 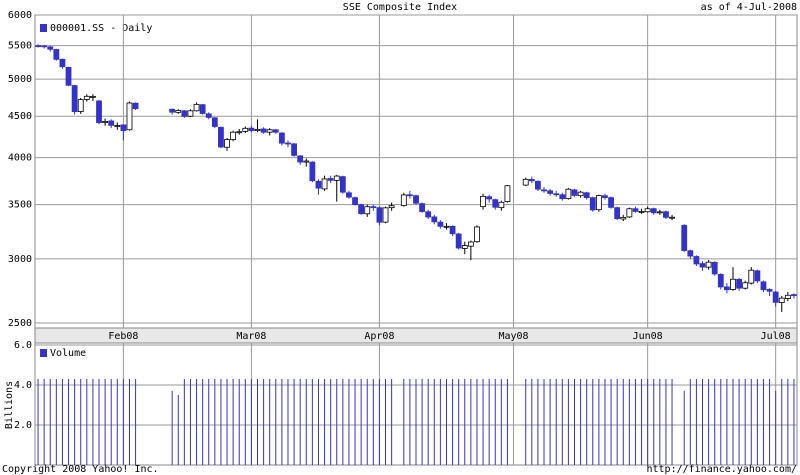 I want to click on y-tick-label: 2500, so click(x=20, y=323).